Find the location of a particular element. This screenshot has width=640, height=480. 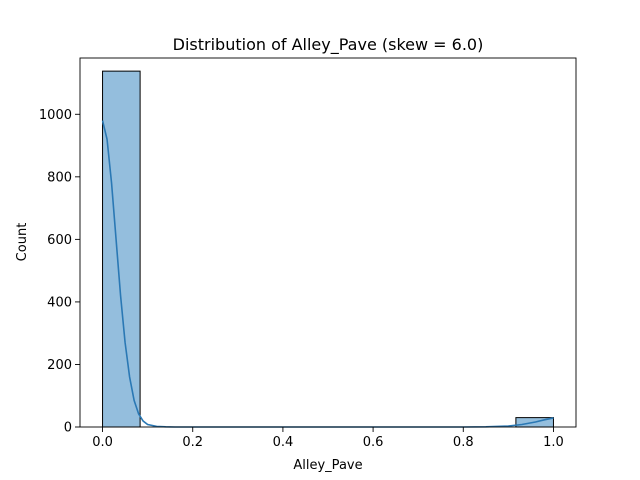

y-tick-label-2: 400 is located at coordinates (59, 302).